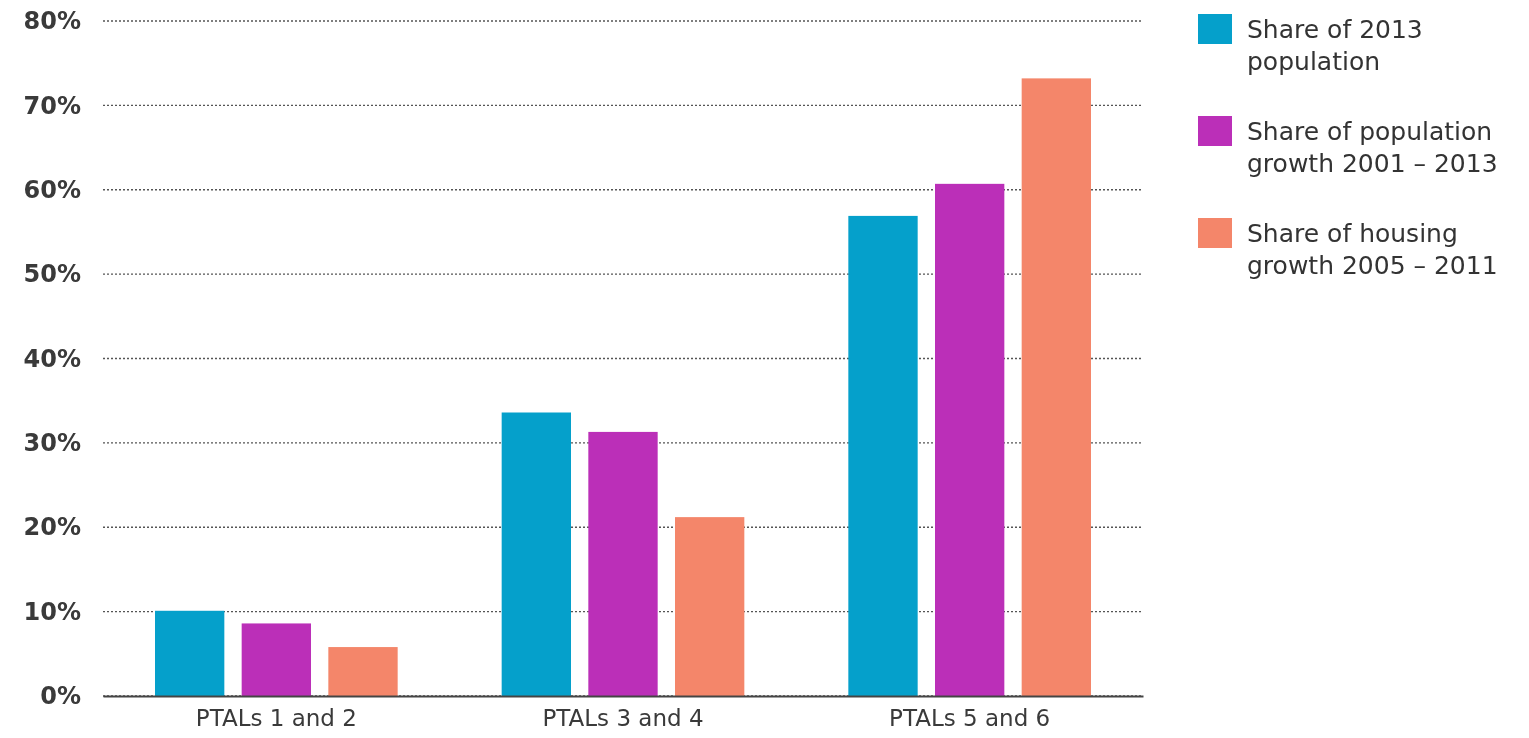 The image size is (1529, 738). What do you see at coordinates (52, 443) in the screenshot?
I see `y-tick-label: 30%` at bounding box center [52, 443].